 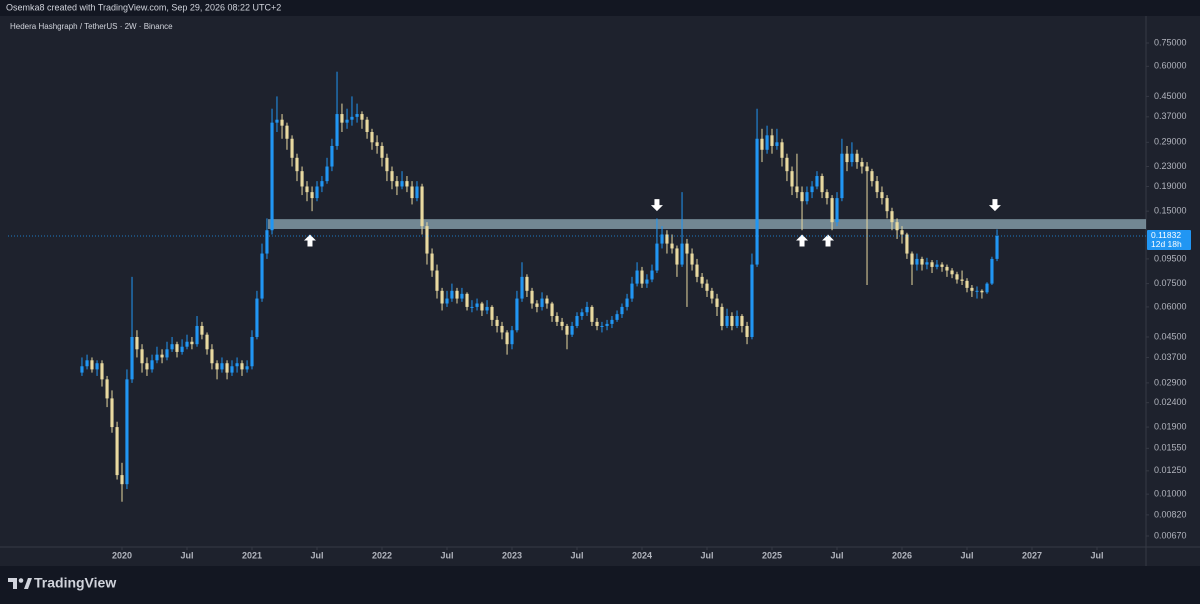 I want to click on x-tick-label: 2027, so click(x=1032, y=555).